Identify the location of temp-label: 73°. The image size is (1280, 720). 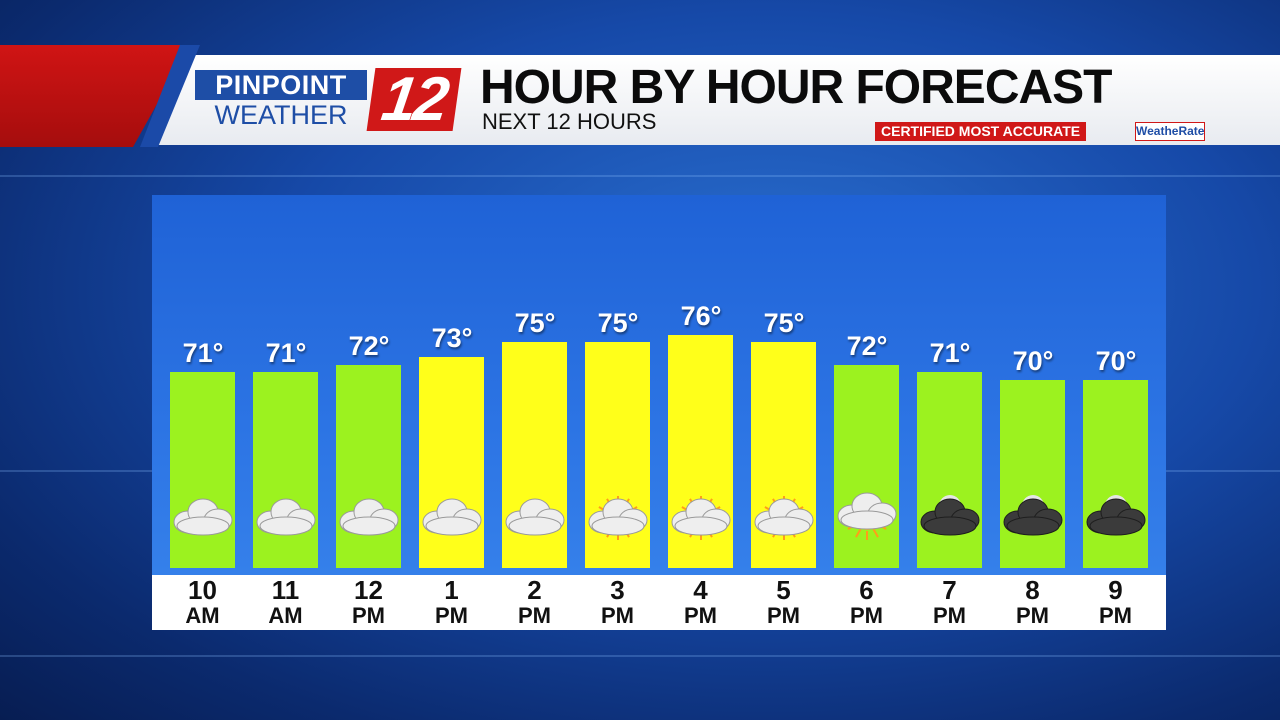
(452, 338).